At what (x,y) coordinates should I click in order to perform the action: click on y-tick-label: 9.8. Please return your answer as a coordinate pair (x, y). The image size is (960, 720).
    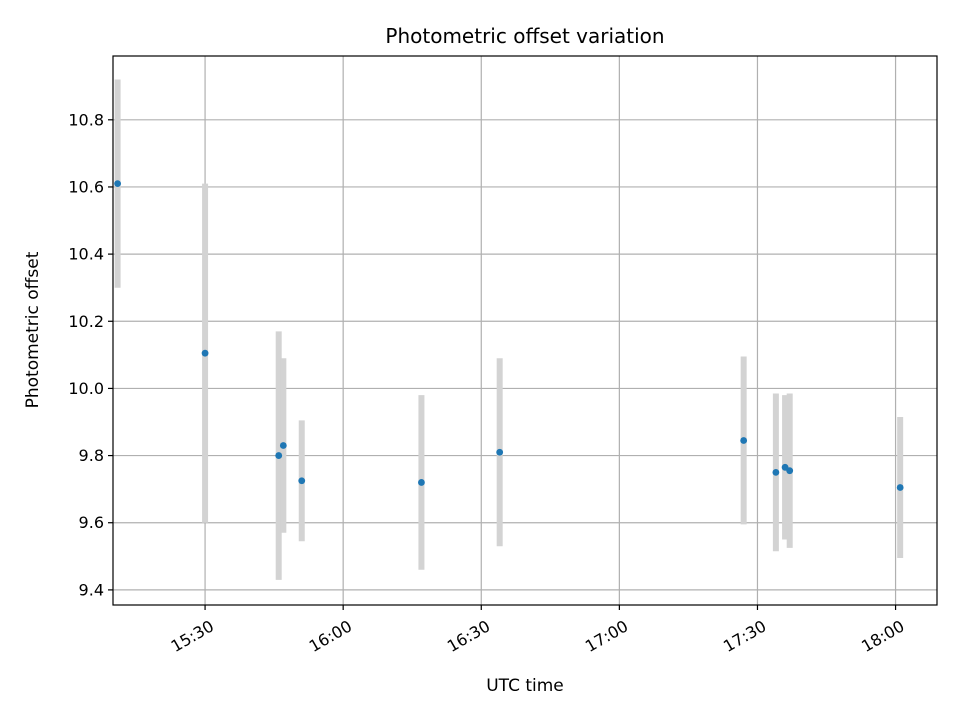
    Looking at the image, I should click on (91, 455).